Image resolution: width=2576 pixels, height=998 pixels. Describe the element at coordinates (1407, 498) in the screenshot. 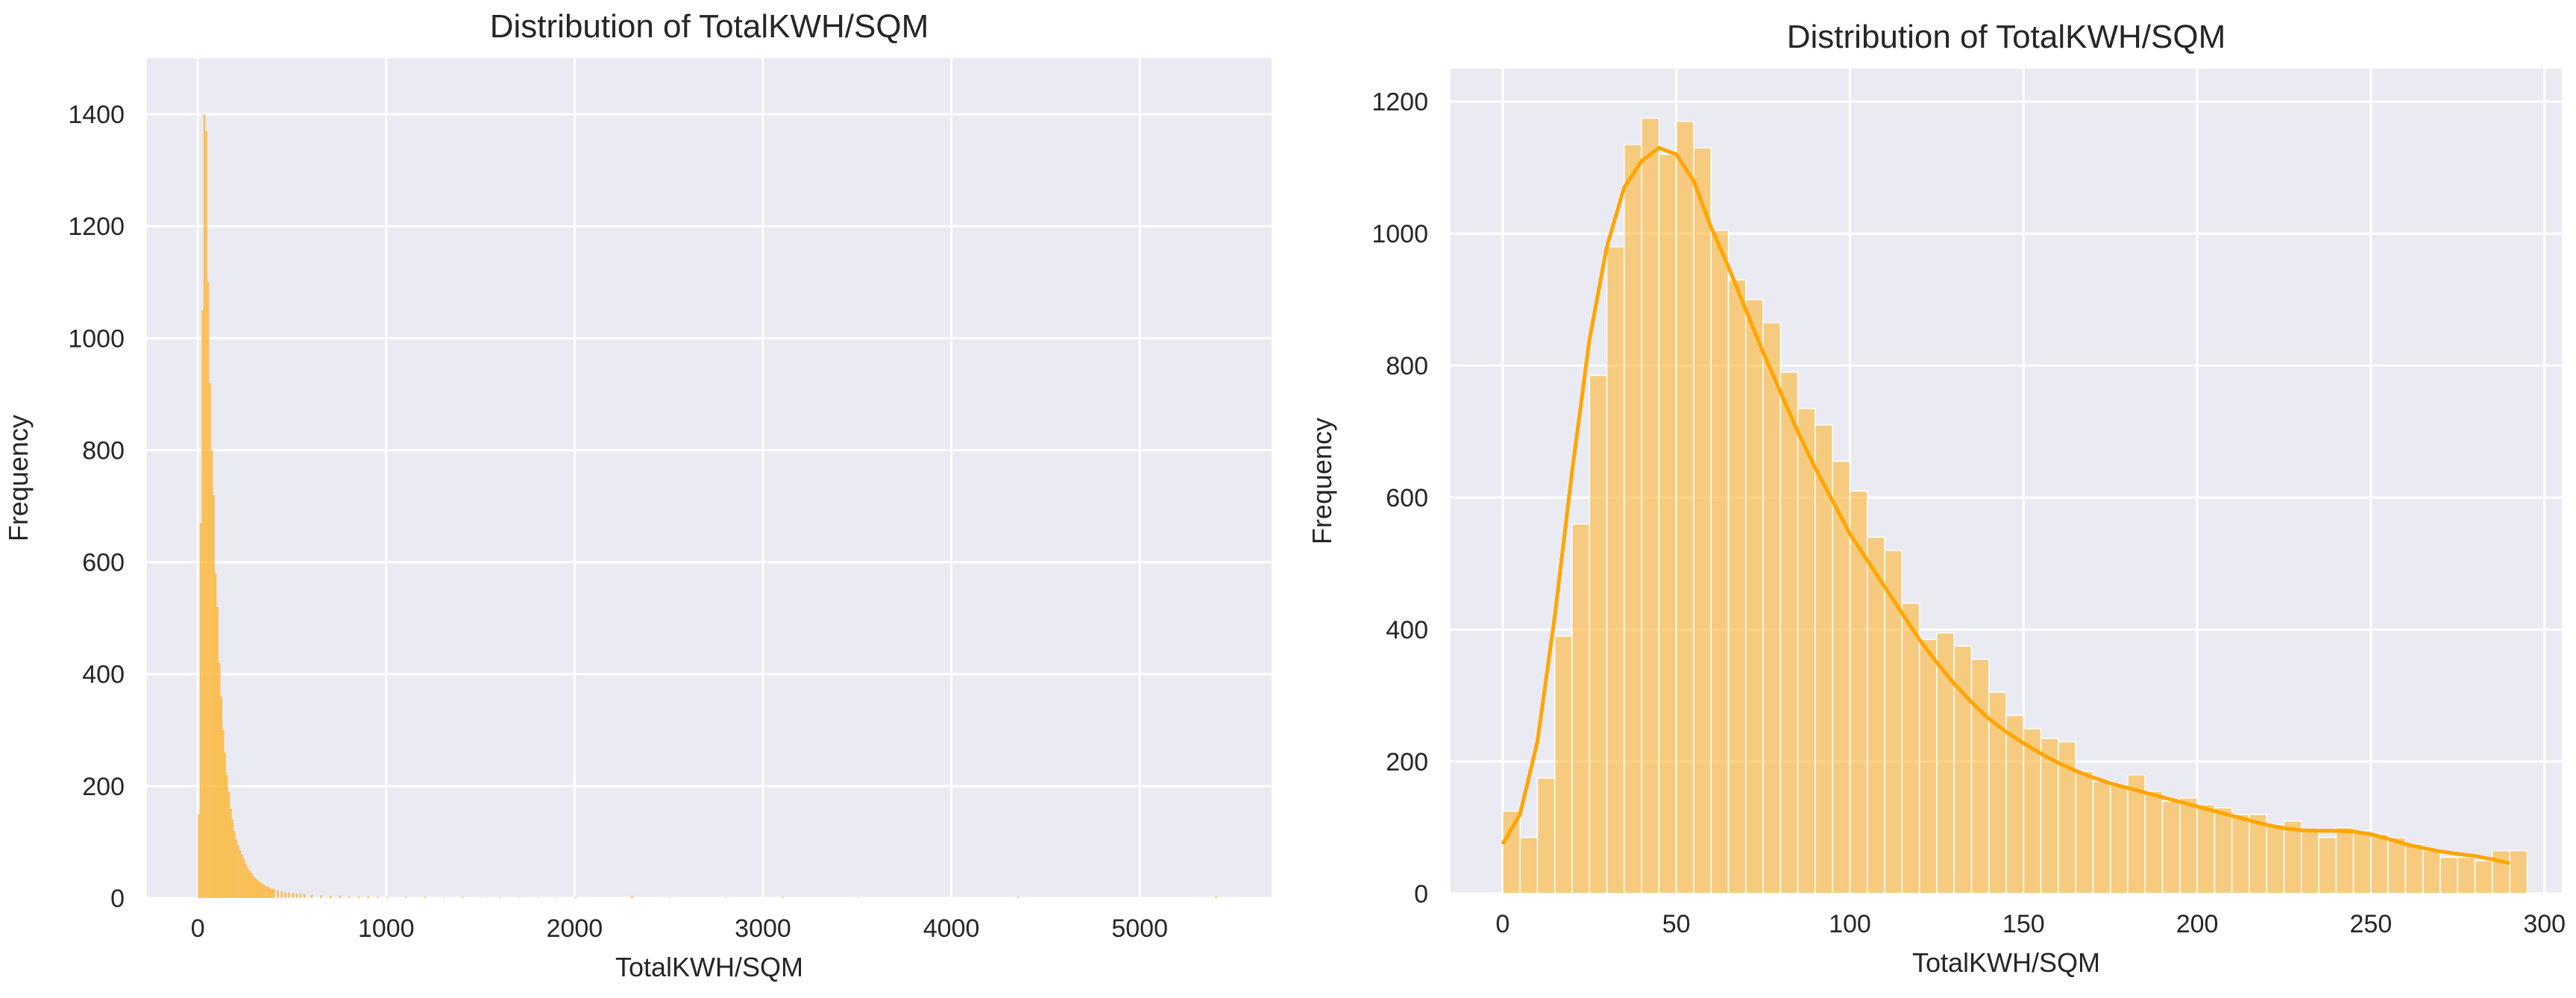

I see `y-tick-label: 600` at that location.